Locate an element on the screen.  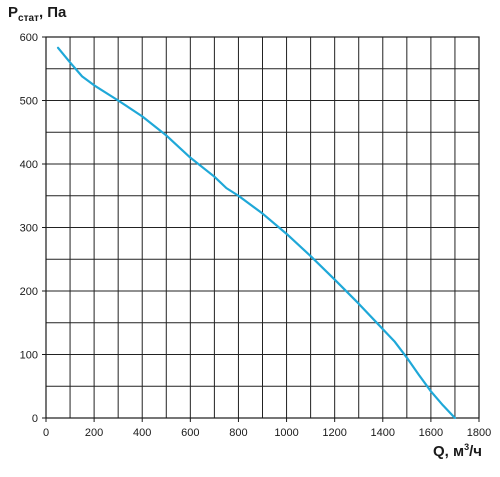
y-axis-label: Pстат, Па is located at coordinates (37, 14).